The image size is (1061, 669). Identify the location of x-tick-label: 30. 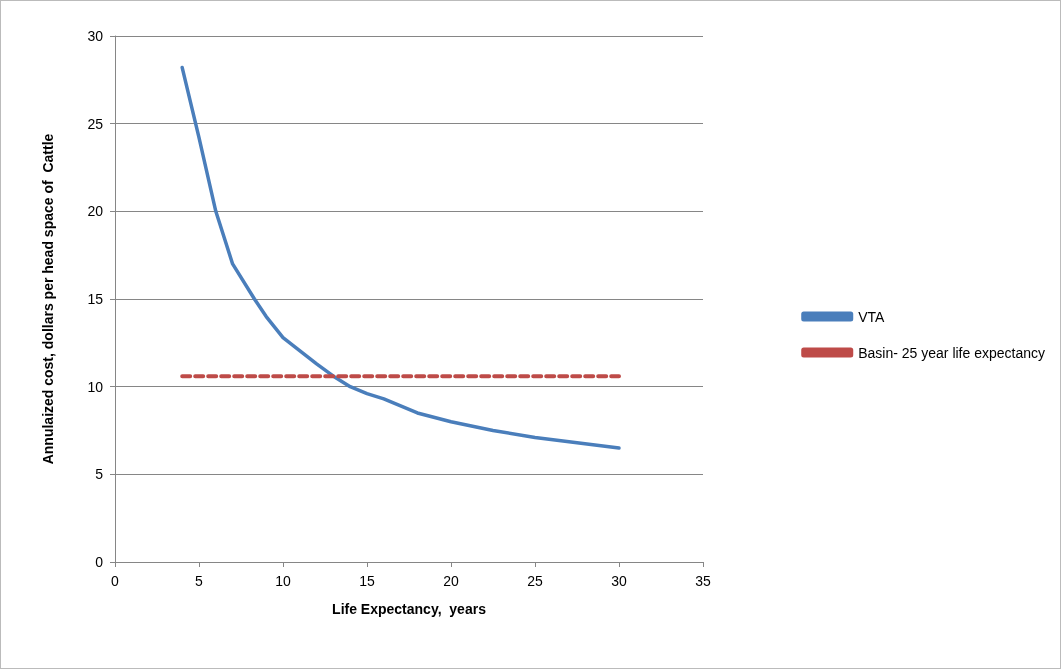
(619, 581).